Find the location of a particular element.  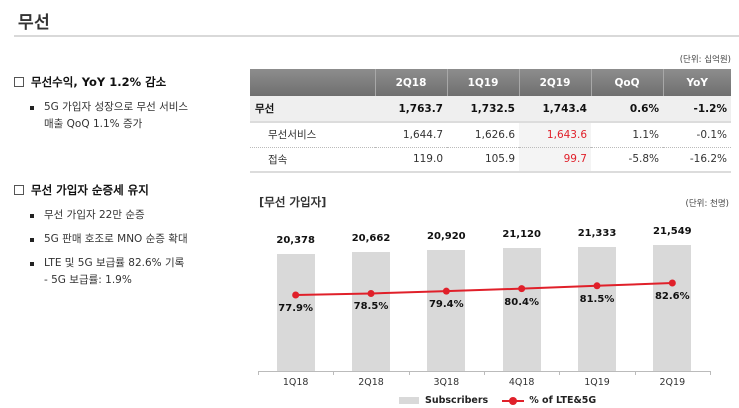

section-heading: 무선수익, YoY 1.2% 감소 is located at coordinates (129, 82).